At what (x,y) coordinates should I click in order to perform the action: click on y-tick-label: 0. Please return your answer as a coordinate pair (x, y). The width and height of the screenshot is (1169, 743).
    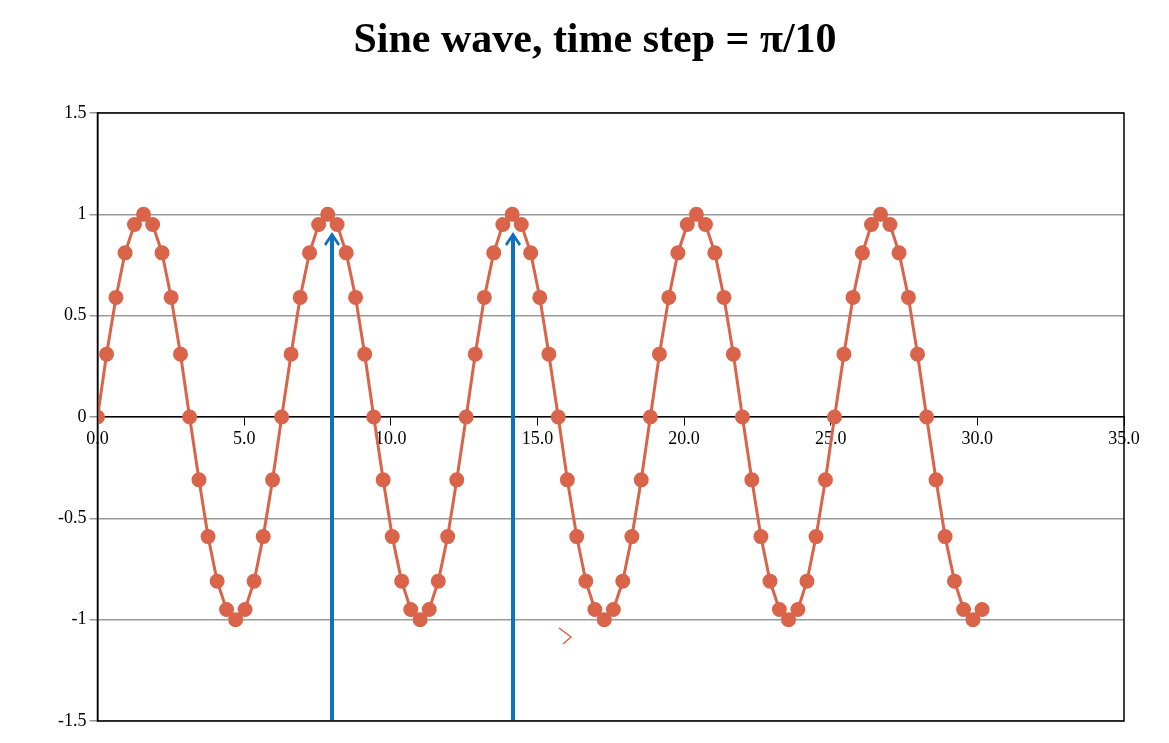
    Looking at the image, I should click on (82, 415).